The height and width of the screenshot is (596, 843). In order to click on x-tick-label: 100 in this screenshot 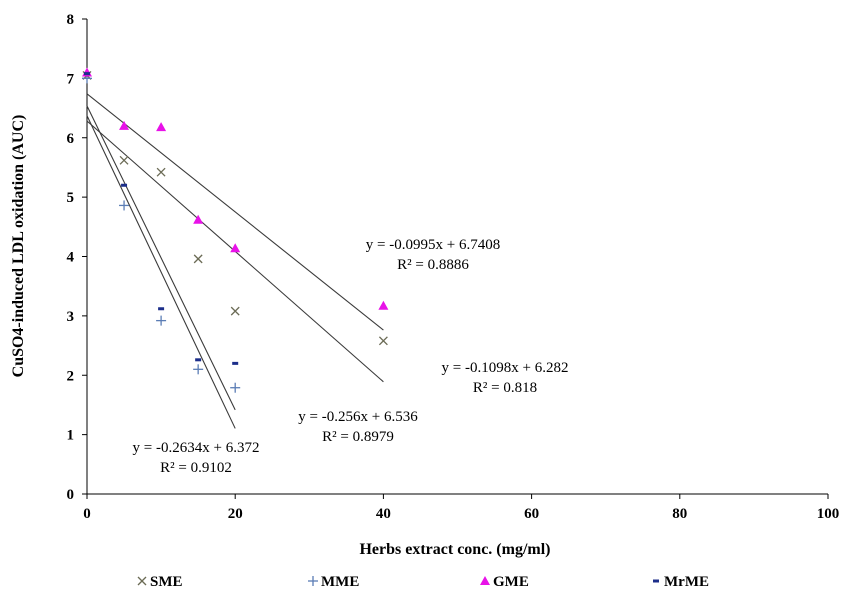, I will do `click(828, 514)`.